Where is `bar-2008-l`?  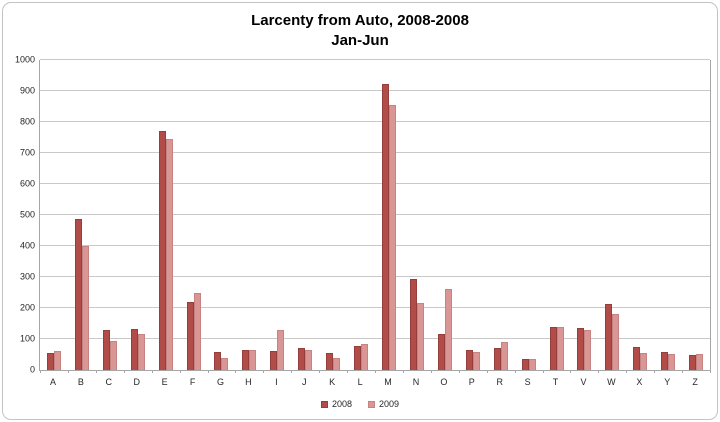 bar-2008-l is located at coordinates (358, 357).